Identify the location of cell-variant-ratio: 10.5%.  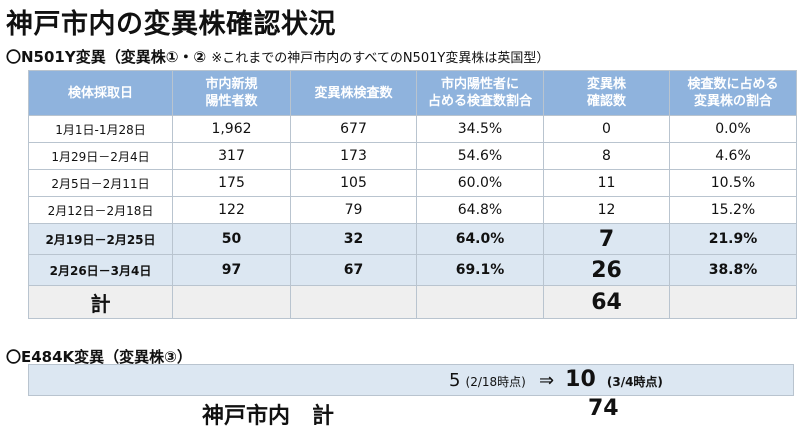
(733, 183).